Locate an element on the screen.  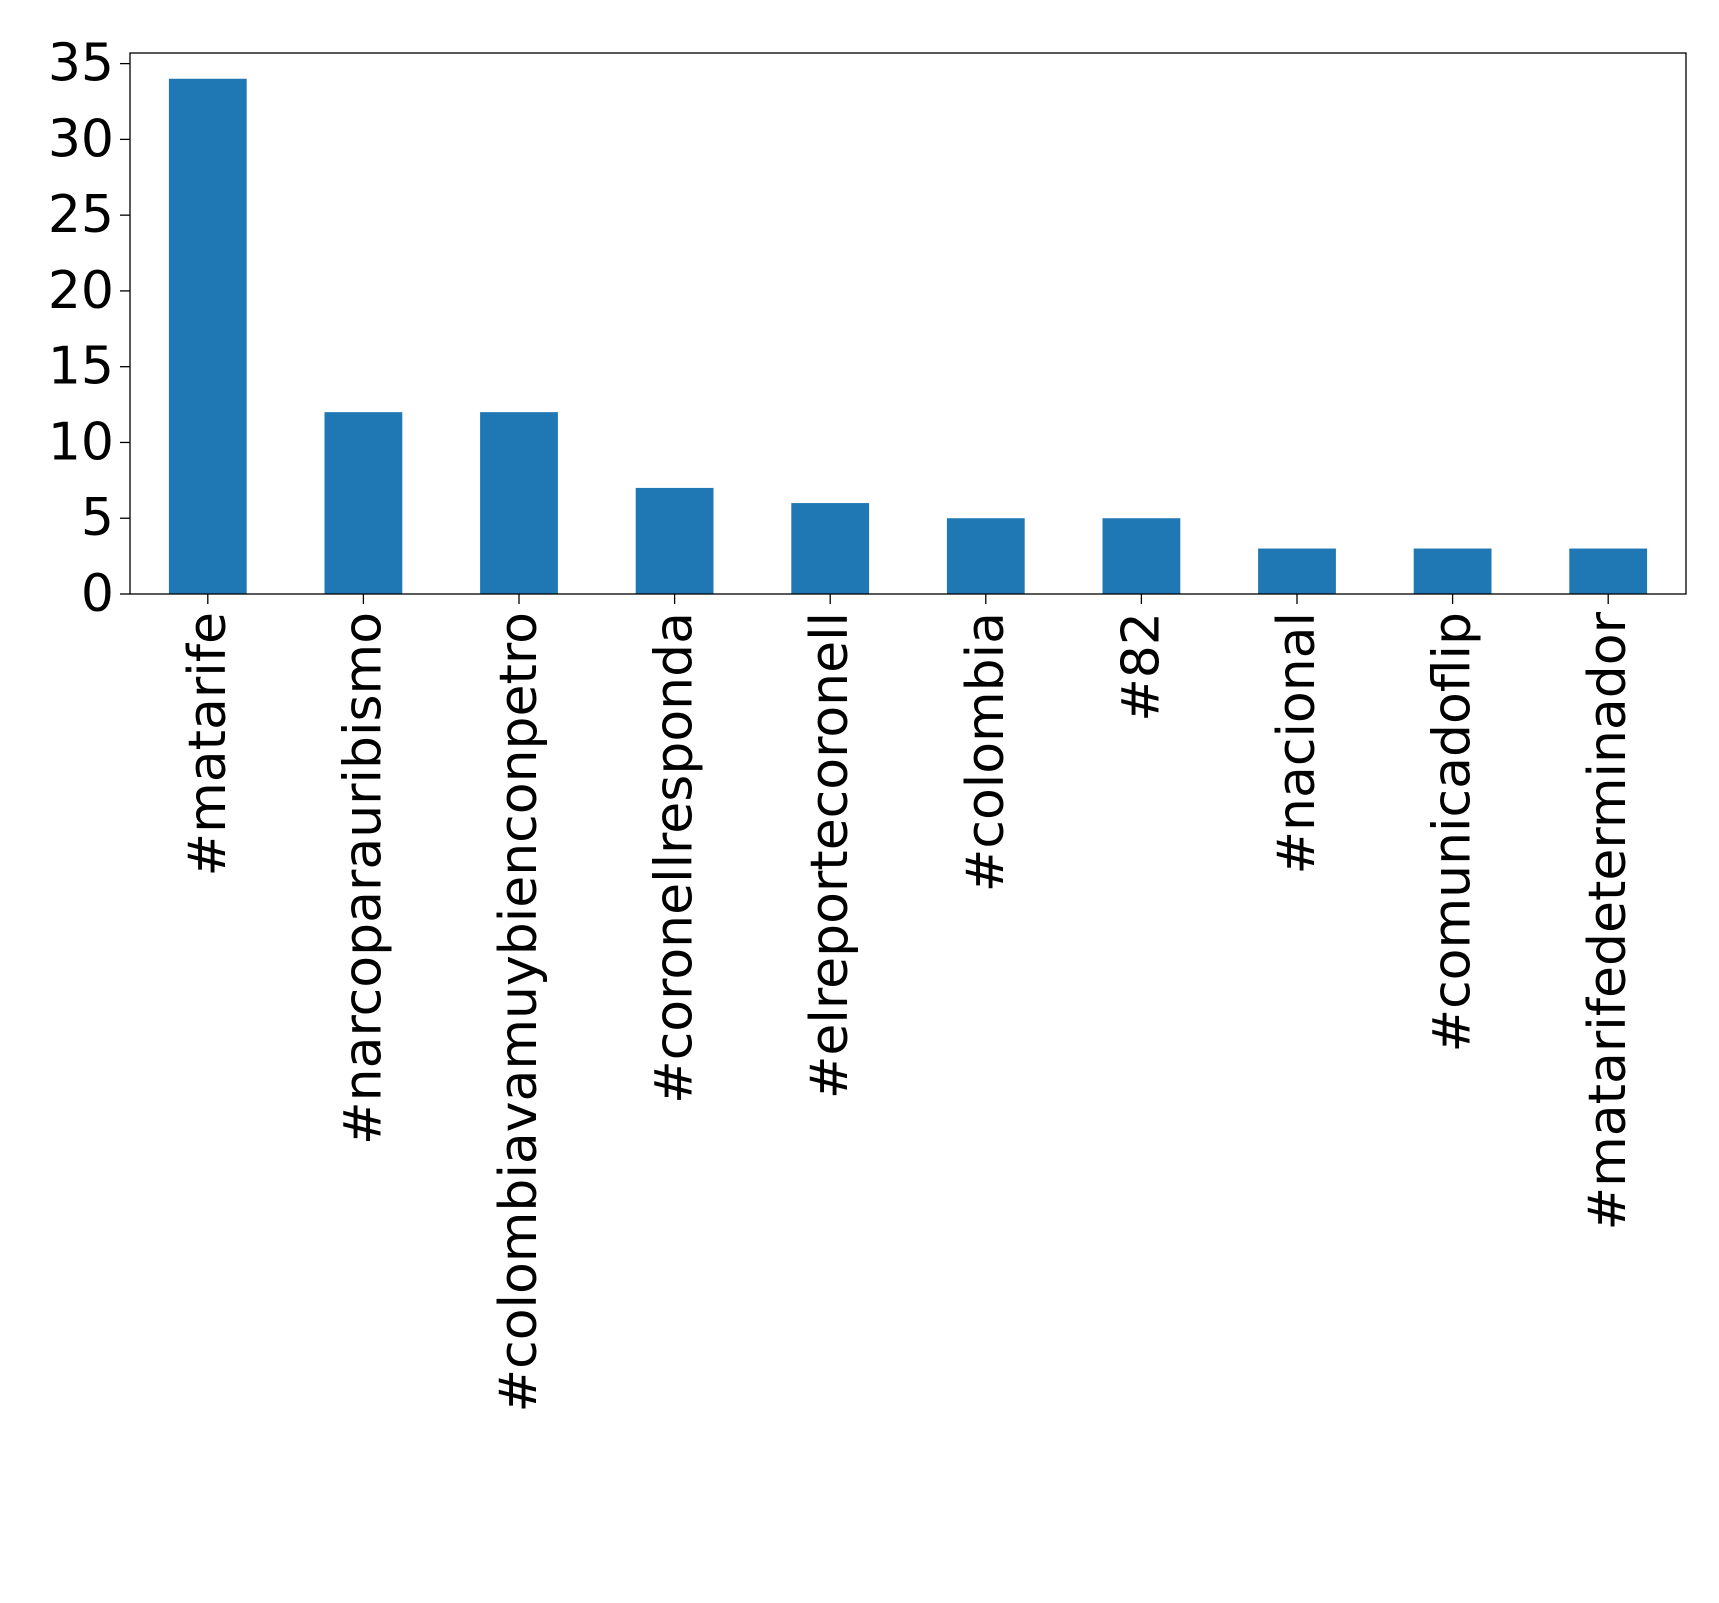
y-axis: 0 5 10 15 20 25 30 35 is located at coordinates (89, 329).